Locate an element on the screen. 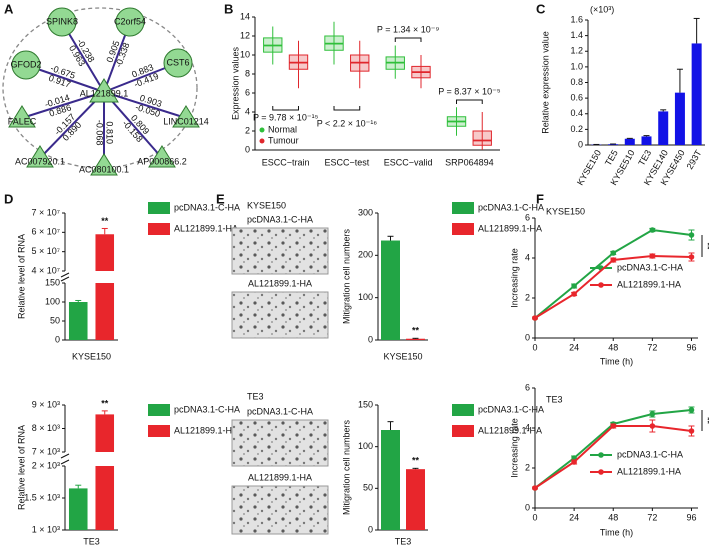 This screenshot has height=546, width=709. y-tick-label: 8 is located at coordinates (247, 73).